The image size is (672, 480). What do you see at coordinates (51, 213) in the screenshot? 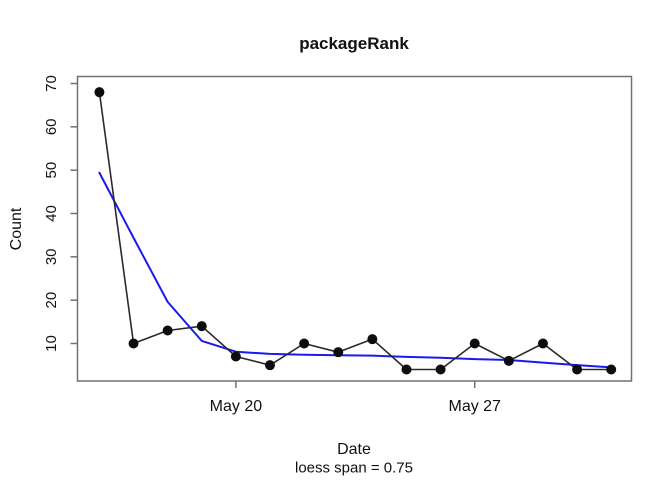
I see `y-tick-label: 40` at bounding box center [51, 213].